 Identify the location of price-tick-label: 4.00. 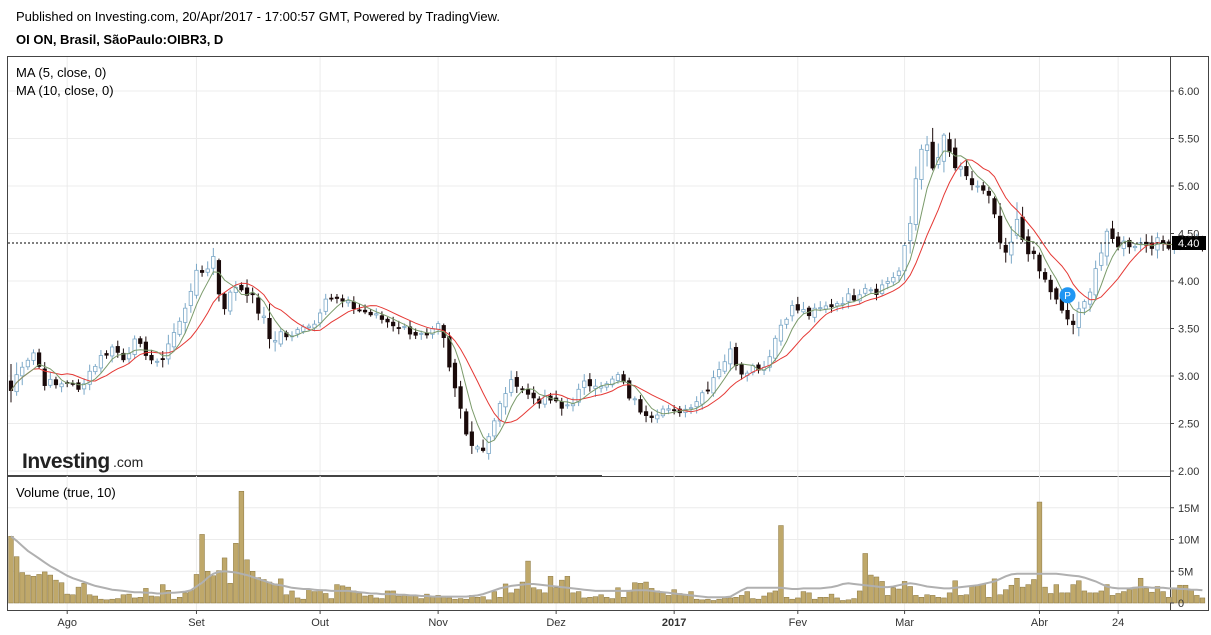
(1188, 282).